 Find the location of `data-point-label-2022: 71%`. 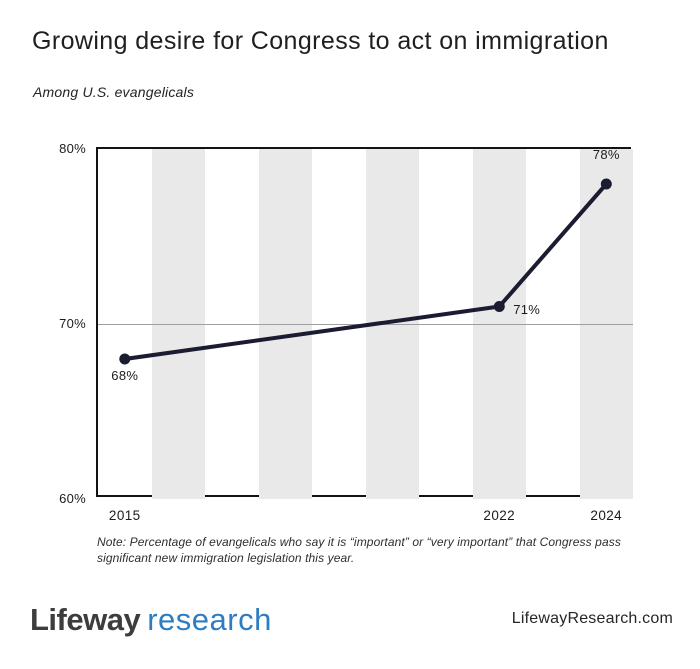

data-point-label-2022: 71% is located at coordinates (527, 309).